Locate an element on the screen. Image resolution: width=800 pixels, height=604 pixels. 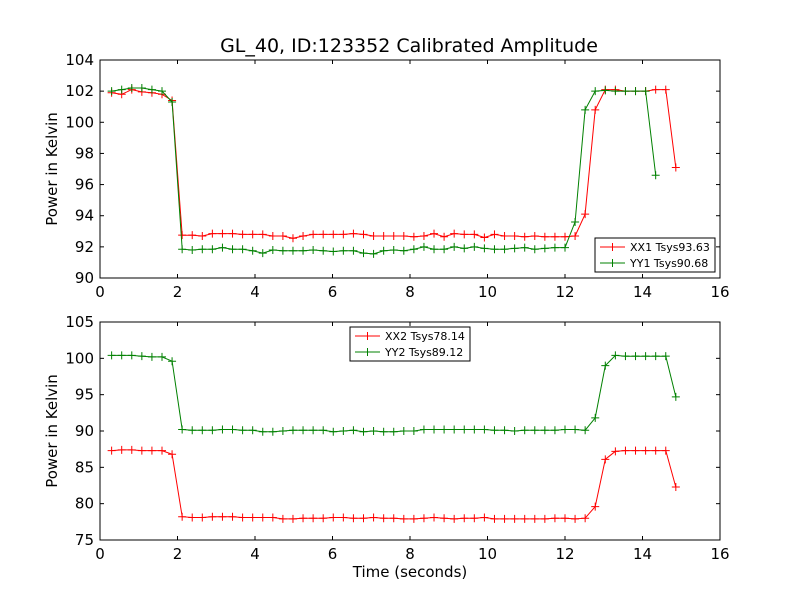
y-tick-label: 90 is located at coordinates (84, 278).